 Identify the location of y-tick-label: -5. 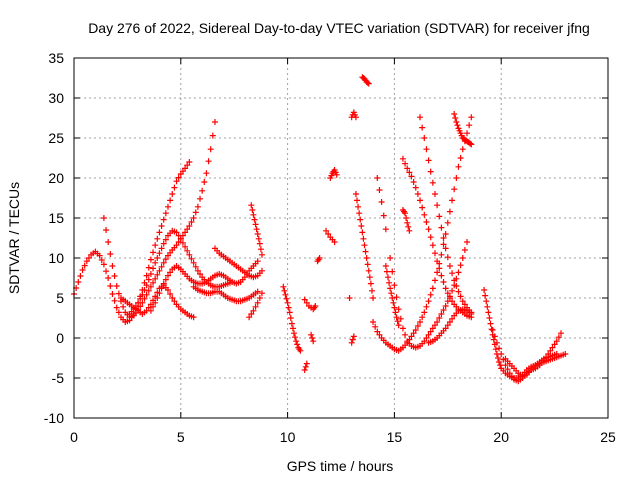
(58, 378).